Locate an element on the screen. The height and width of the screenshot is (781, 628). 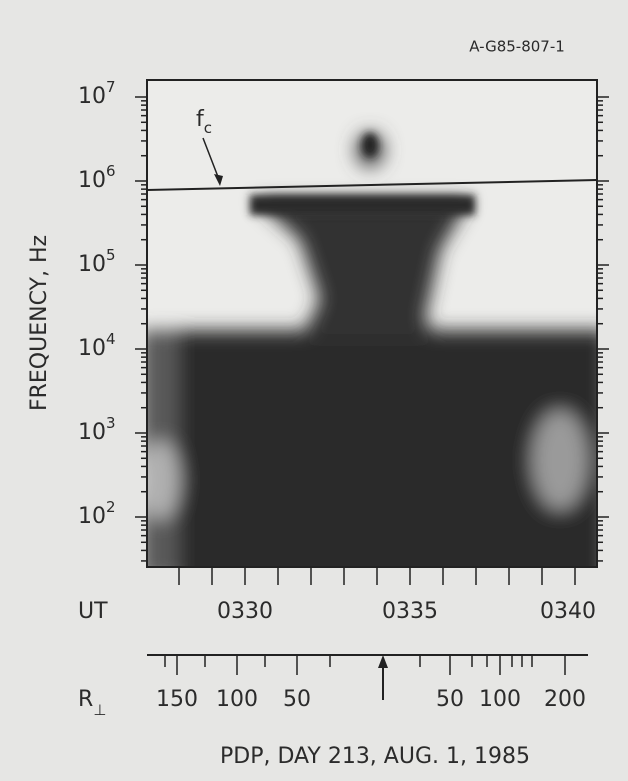
y-tick-label: 10² is located at coordinates (97, 514).